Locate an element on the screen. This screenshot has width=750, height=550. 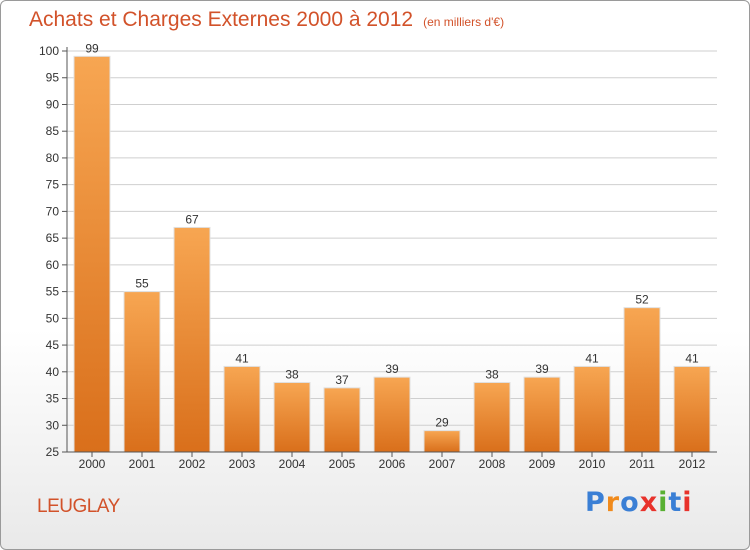
y-tick-label: 55 is located at coordinates (53, 292).